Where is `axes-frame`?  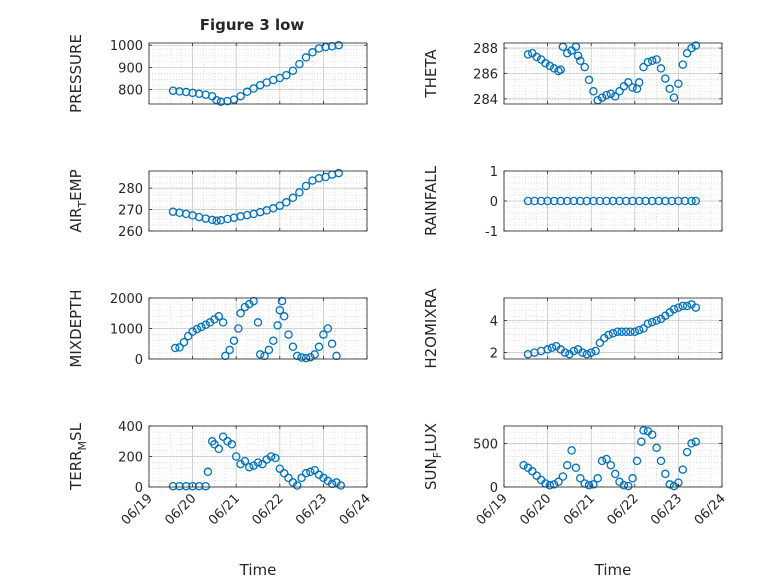
axes-frame is located at coordinates (258, 73).